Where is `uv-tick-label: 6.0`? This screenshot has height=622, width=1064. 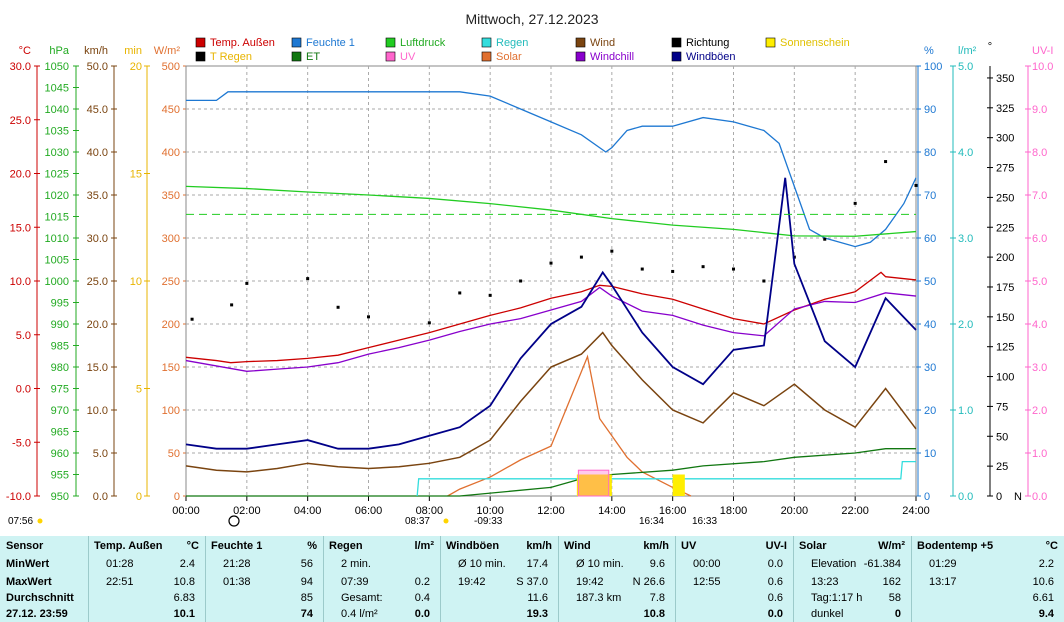 uv-tick-label: 6.0 is located at coordinates (1039, 239).